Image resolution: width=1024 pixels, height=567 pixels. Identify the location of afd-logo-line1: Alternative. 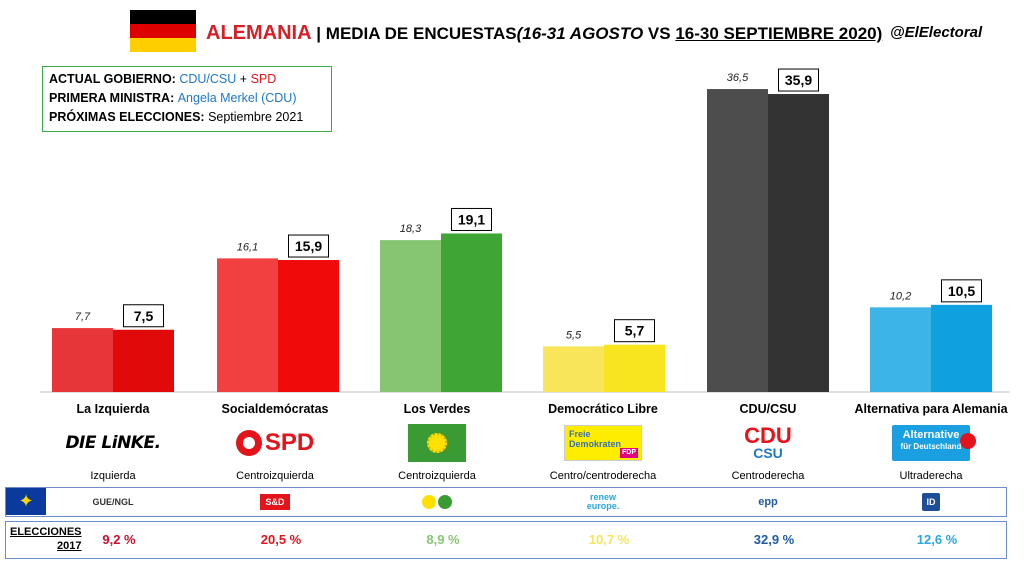
(931, 435).